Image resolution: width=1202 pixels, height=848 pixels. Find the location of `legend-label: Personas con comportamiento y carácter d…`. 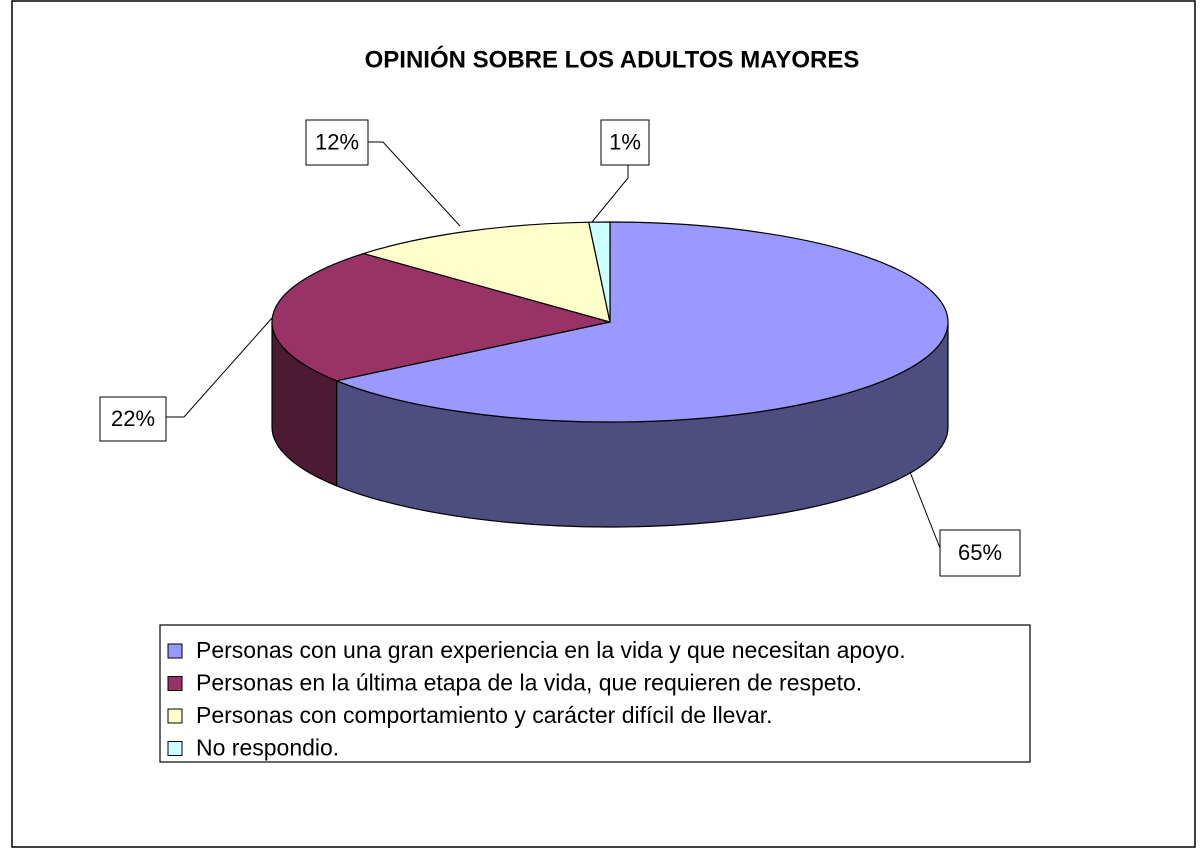

legend-label: Personas con comportamiento y carácter d… is located at coordinates (484, 715).